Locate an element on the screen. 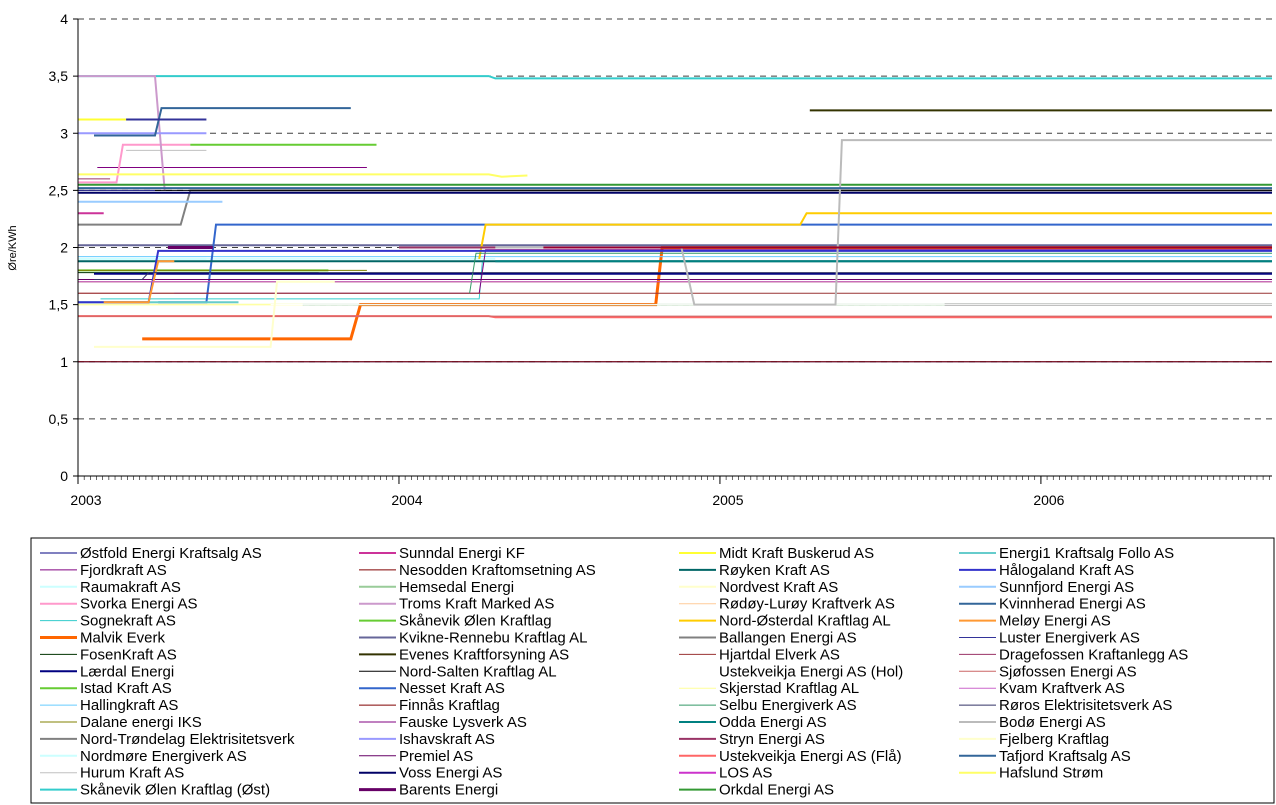 Image resolution: width=1276 pixels, height=805 pixels. legend-label: Nord-Trøndelag Elektrisitetsverk is located at coordinates (187, 739).